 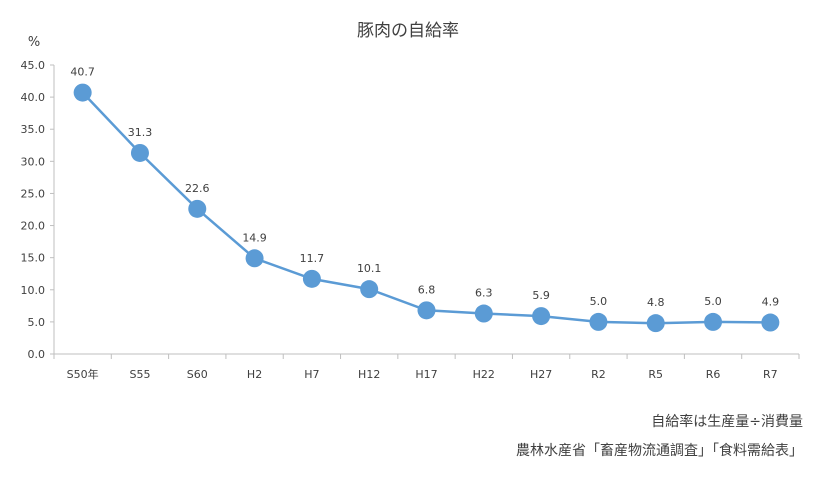 What do you see at coordinates (427, 289) in the screenshot?
I see `data-label: 6.8` at bounding box center [427, 289].